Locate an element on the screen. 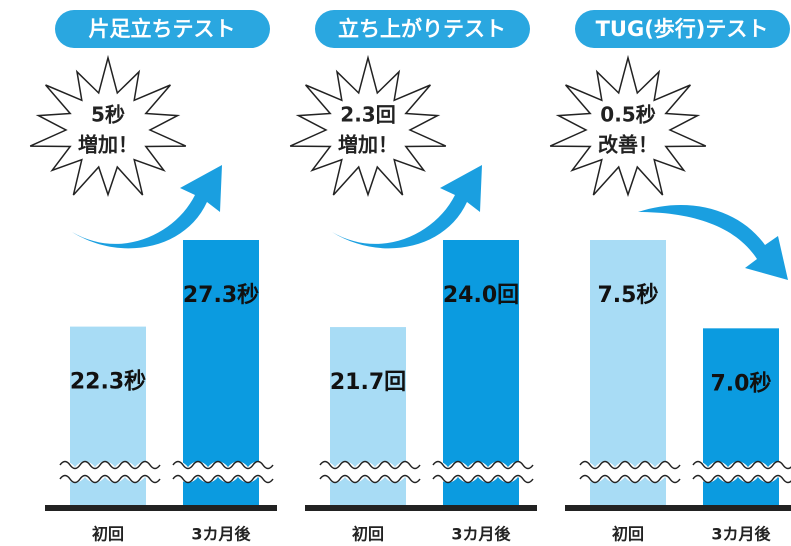 This screenshot has height=546, width=791. annotation: 0.5秒 is located at coordinates (627, 115).